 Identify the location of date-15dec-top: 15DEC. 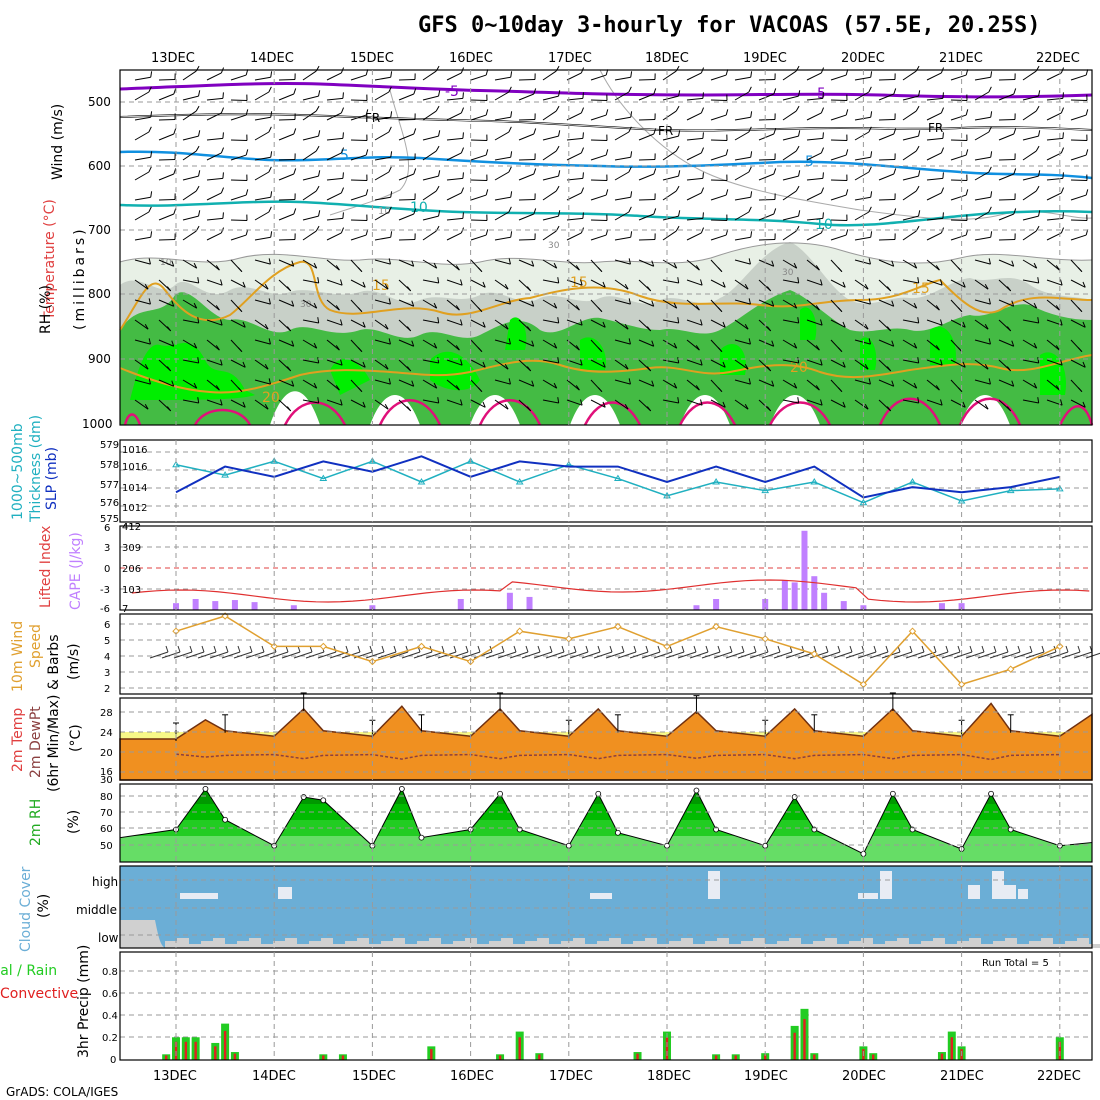
(372, 58).